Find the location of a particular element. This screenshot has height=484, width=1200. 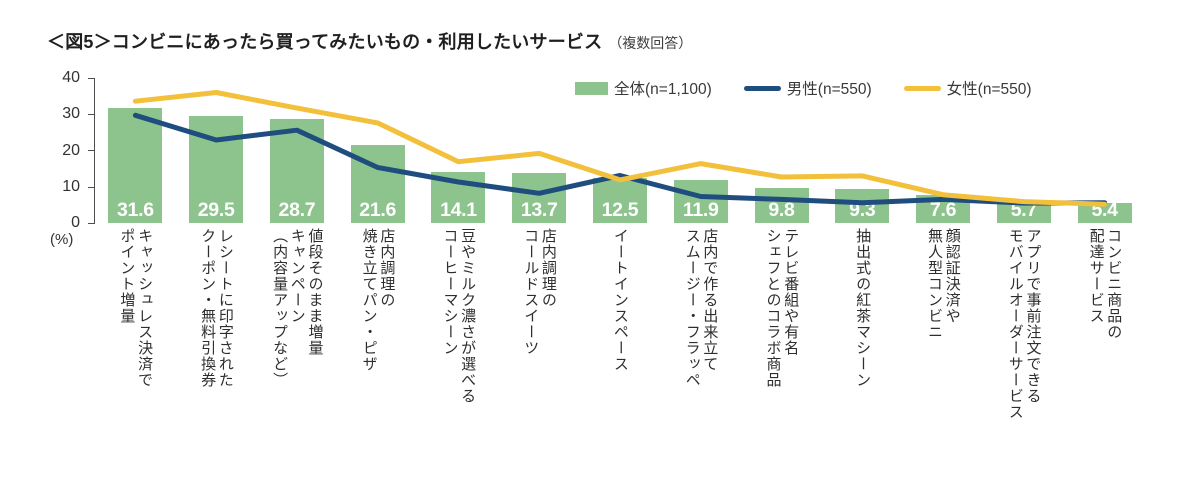

chart-title: ＜図5＞コンビニにあったら買ってみたいもの・利用したいサービス is located at coordinates (325, 42).